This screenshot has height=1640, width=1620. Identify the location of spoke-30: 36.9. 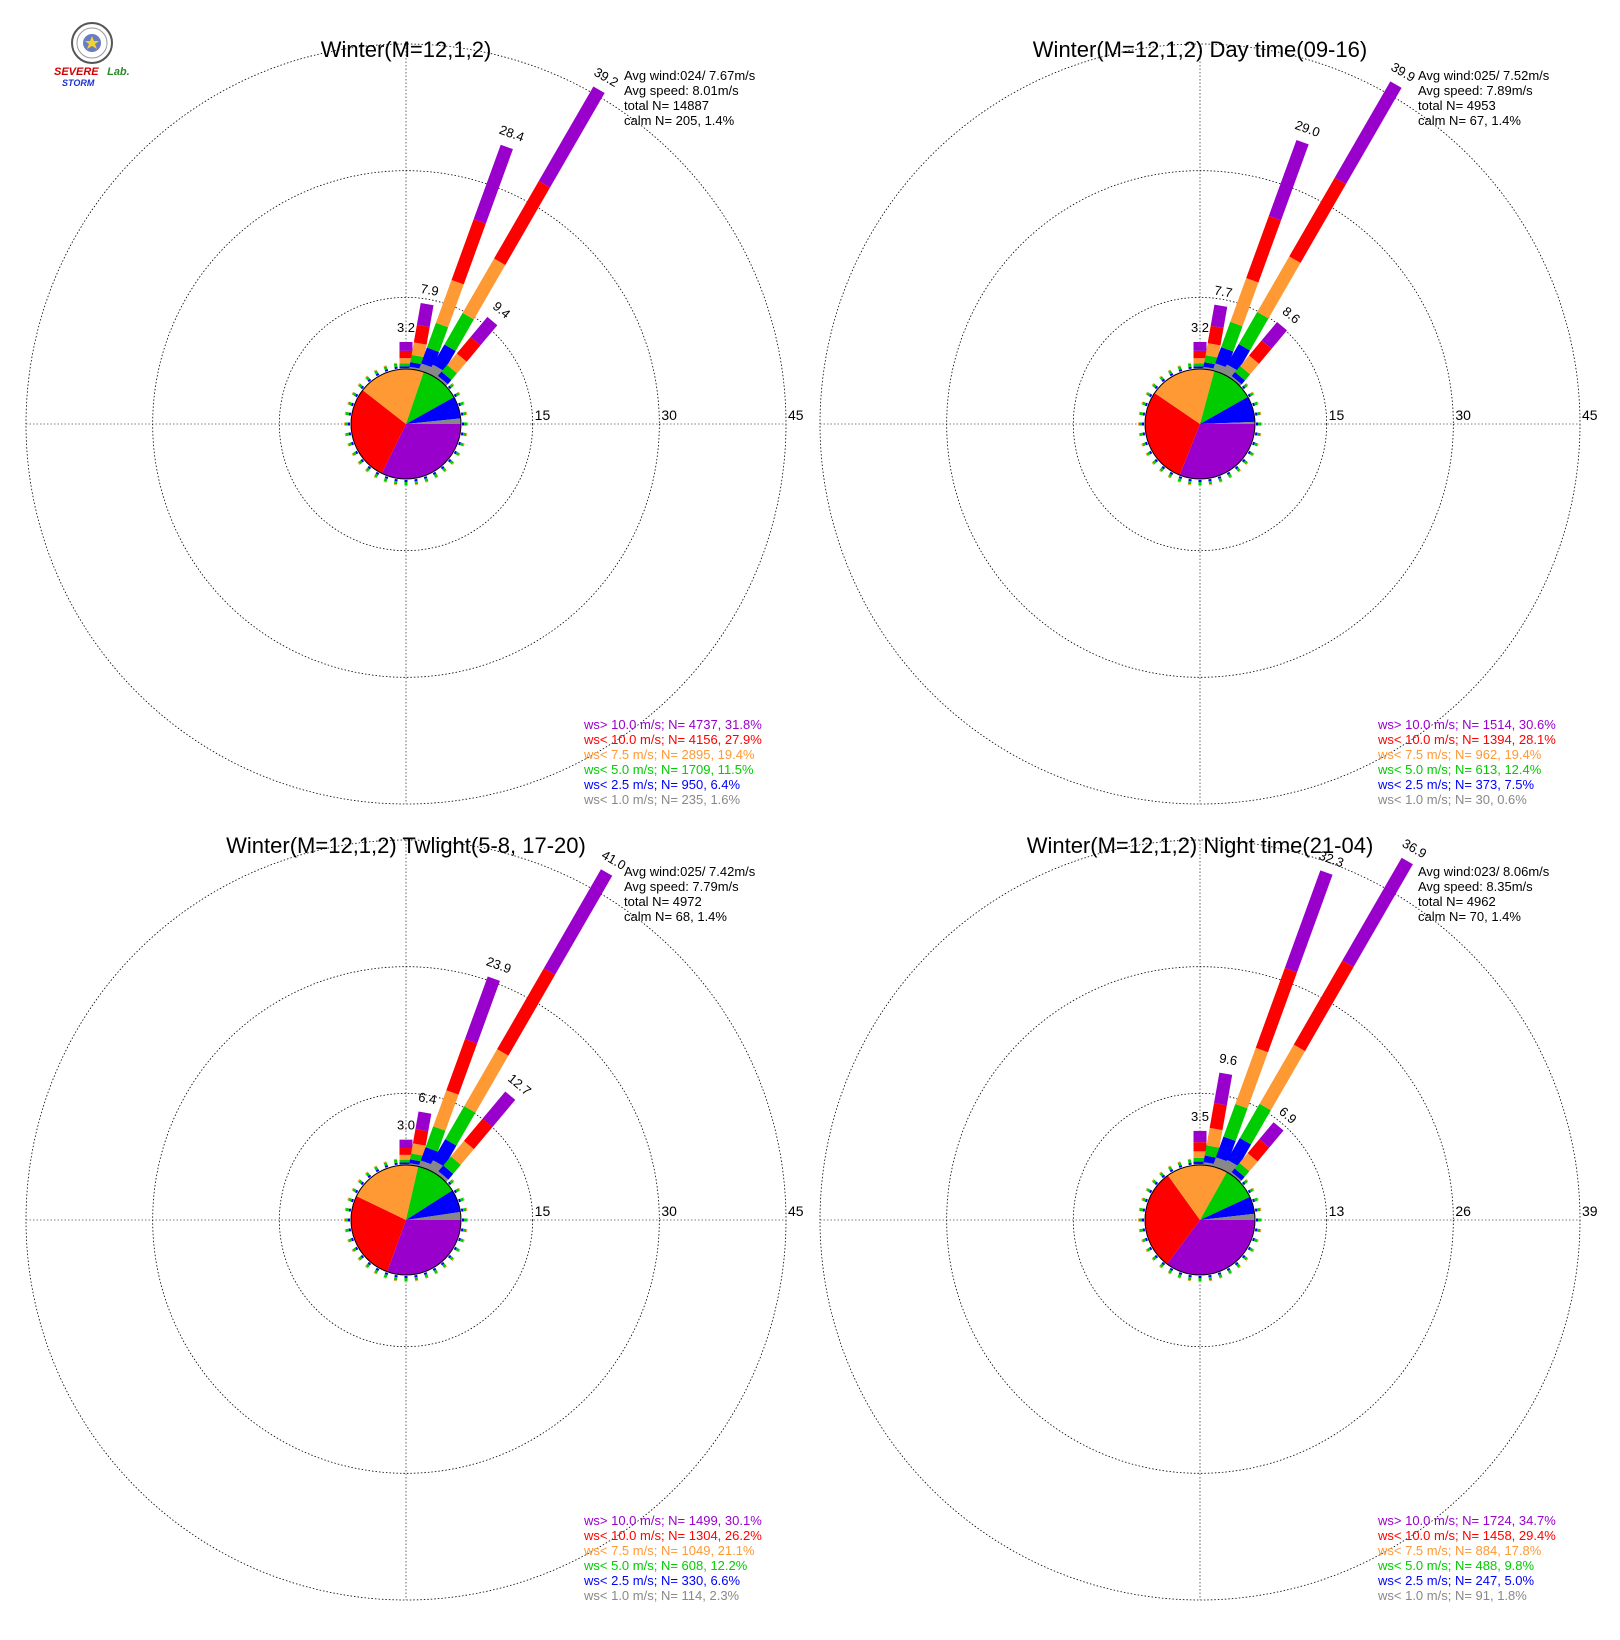
(1325, 1006).